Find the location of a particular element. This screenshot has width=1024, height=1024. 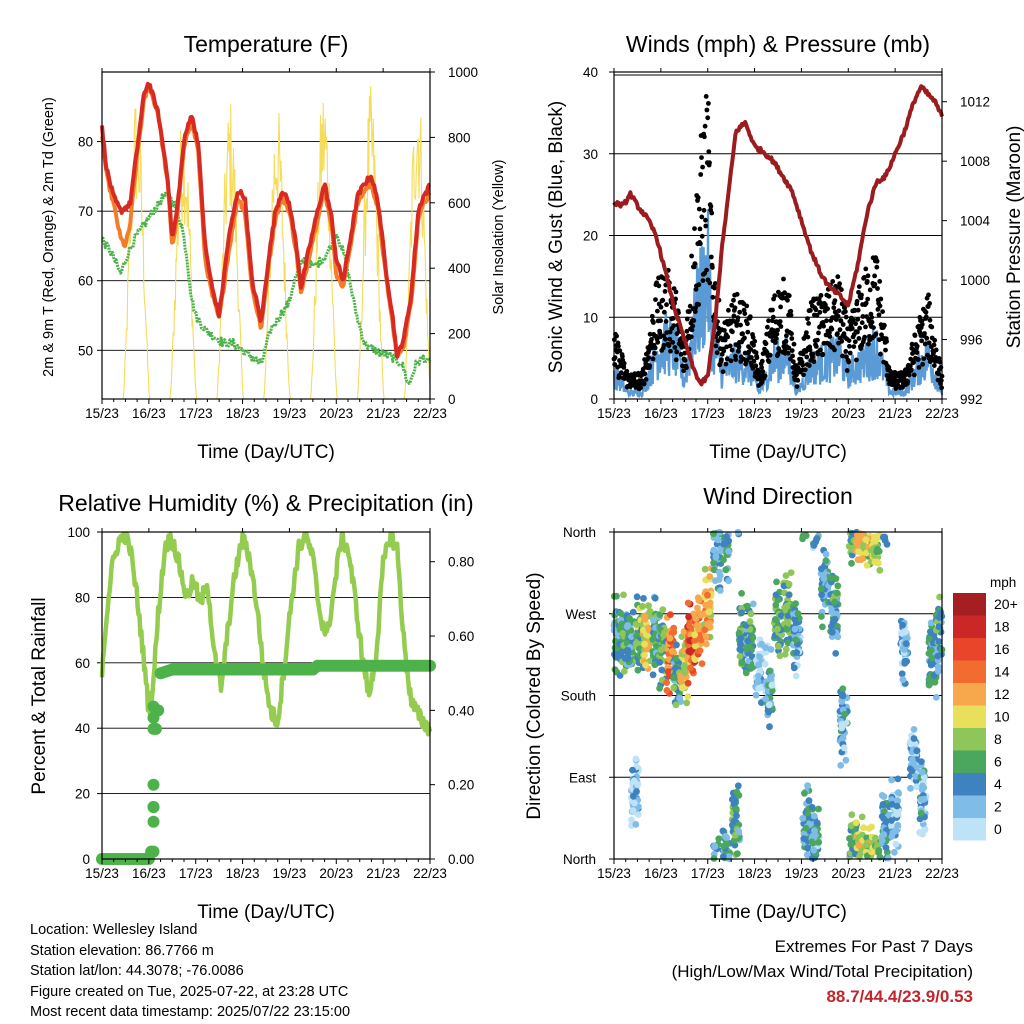

extremes-title: Extremes For Past 7 Days is located at coordinates (873, 946).